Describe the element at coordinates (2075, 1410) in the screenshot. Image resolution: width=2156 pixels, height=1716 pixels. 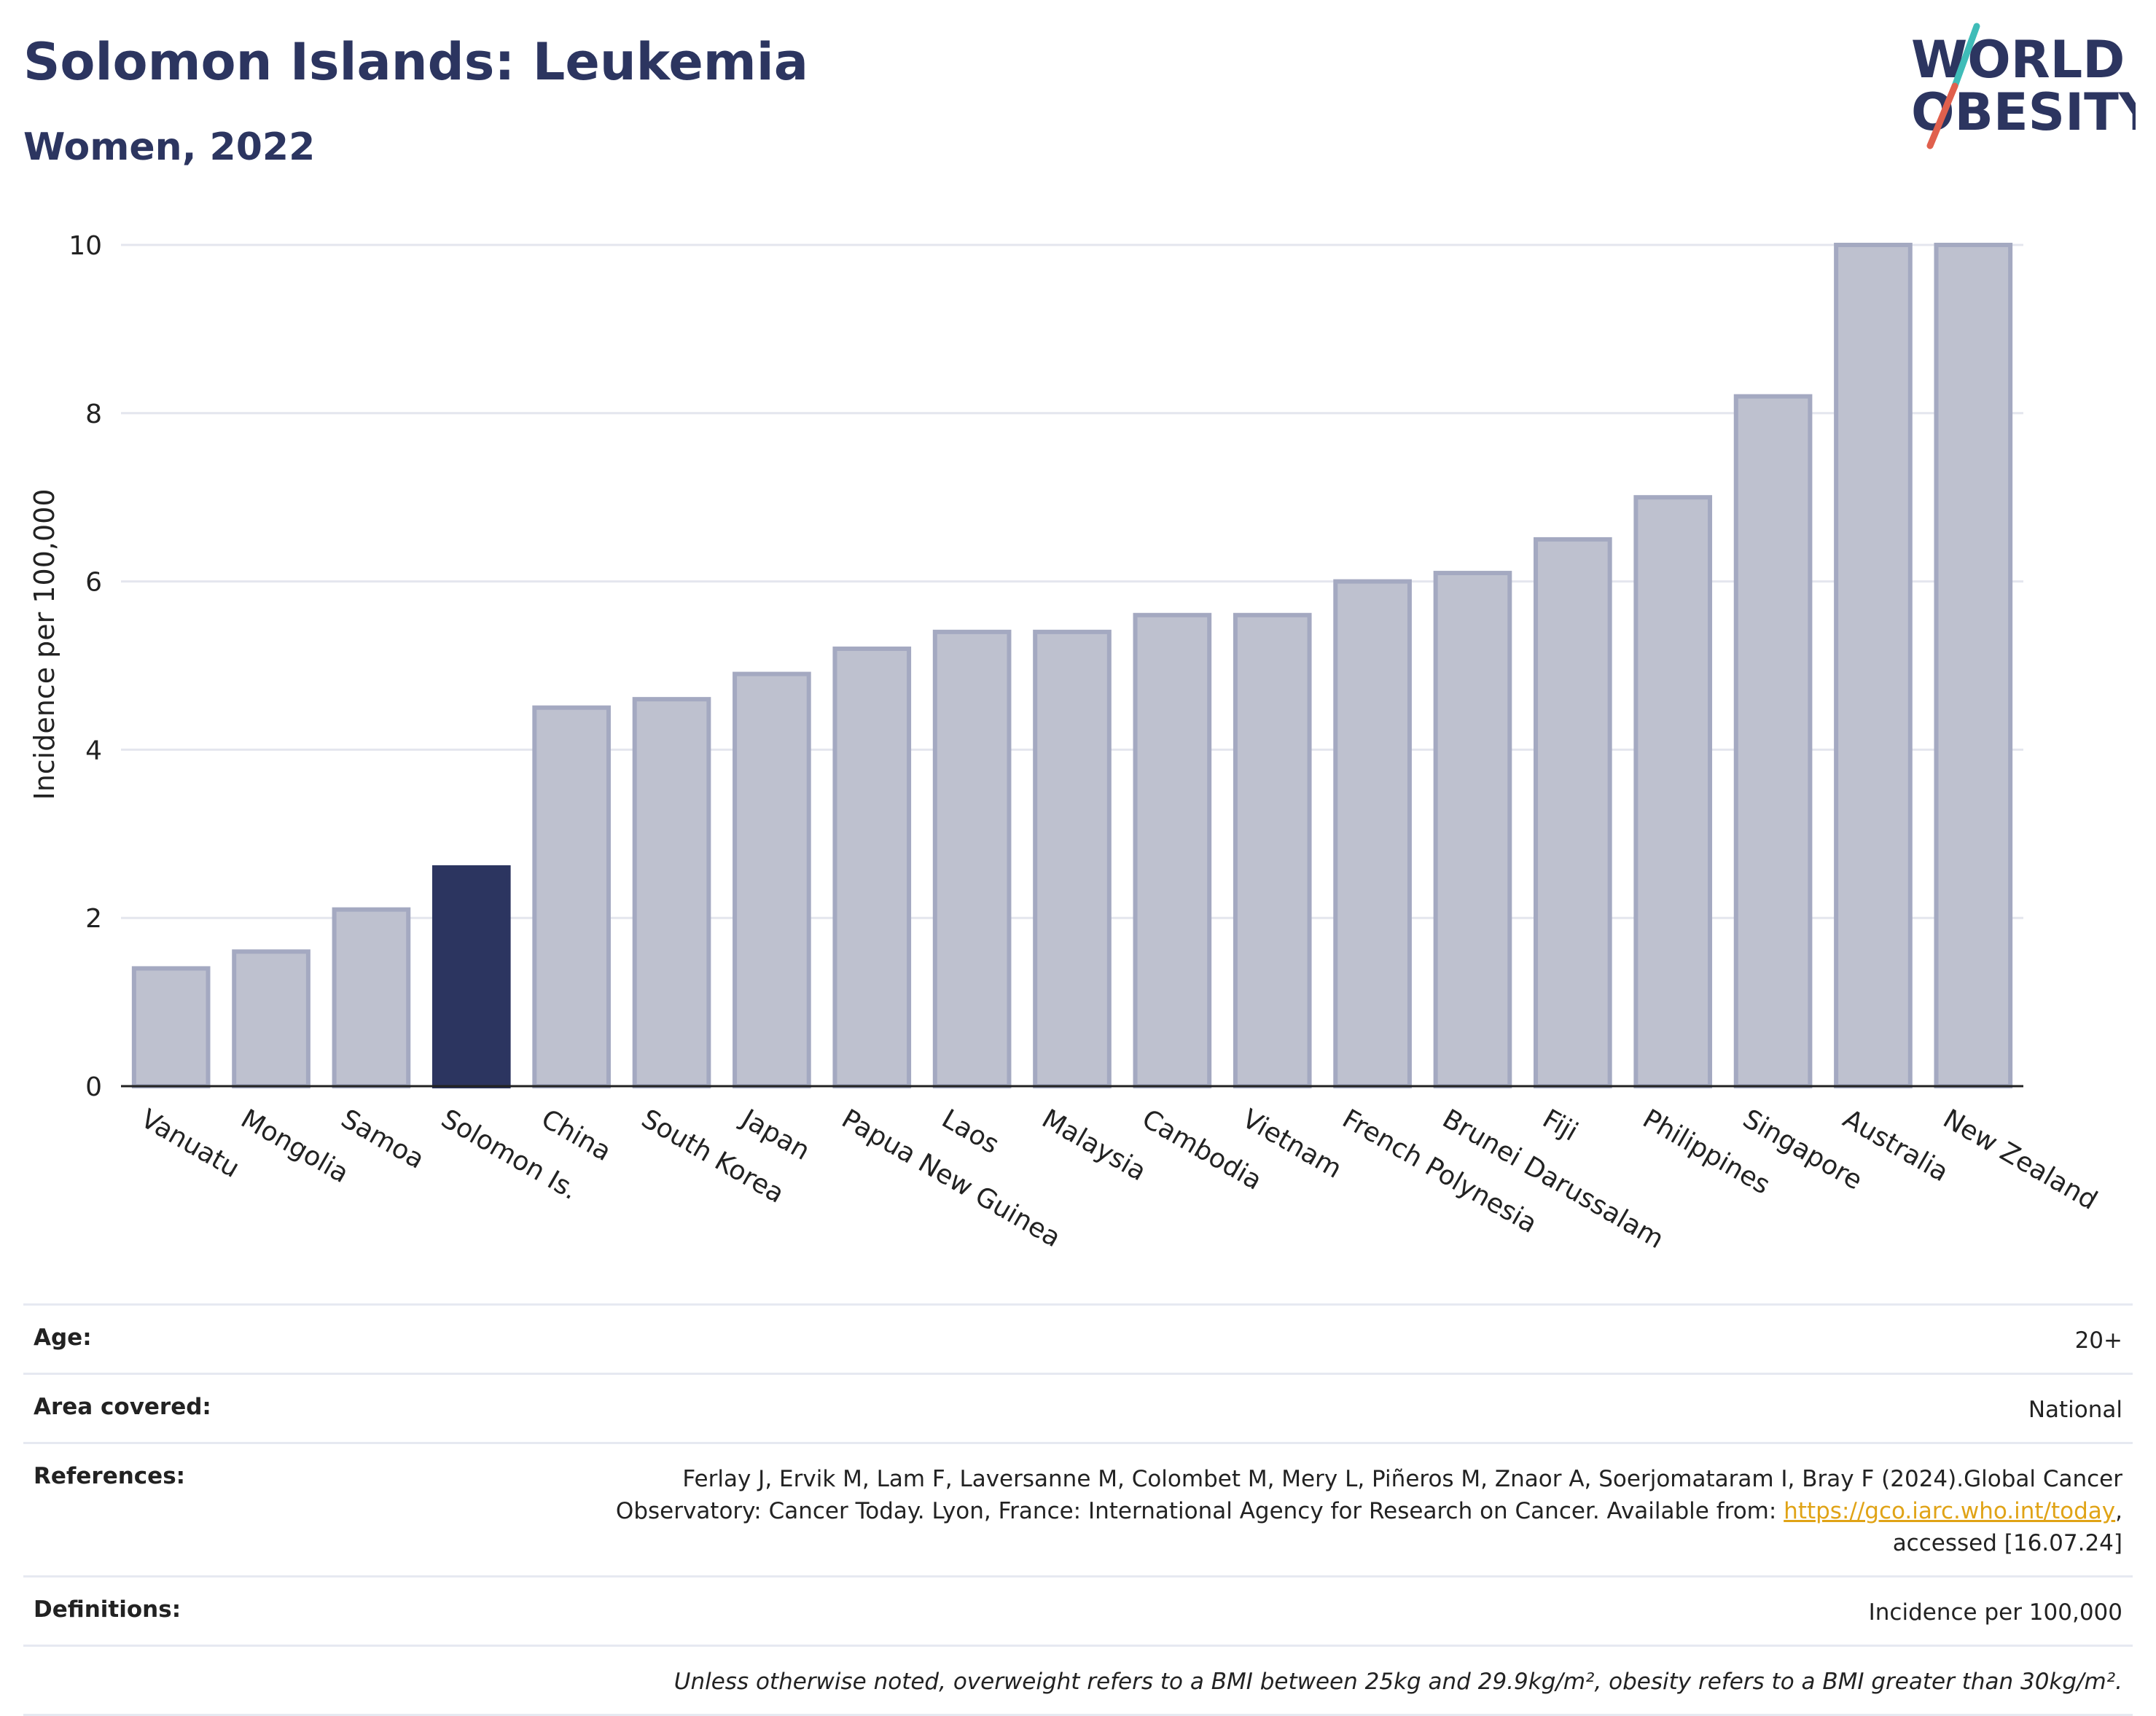
I see `area-value: National` at that location.